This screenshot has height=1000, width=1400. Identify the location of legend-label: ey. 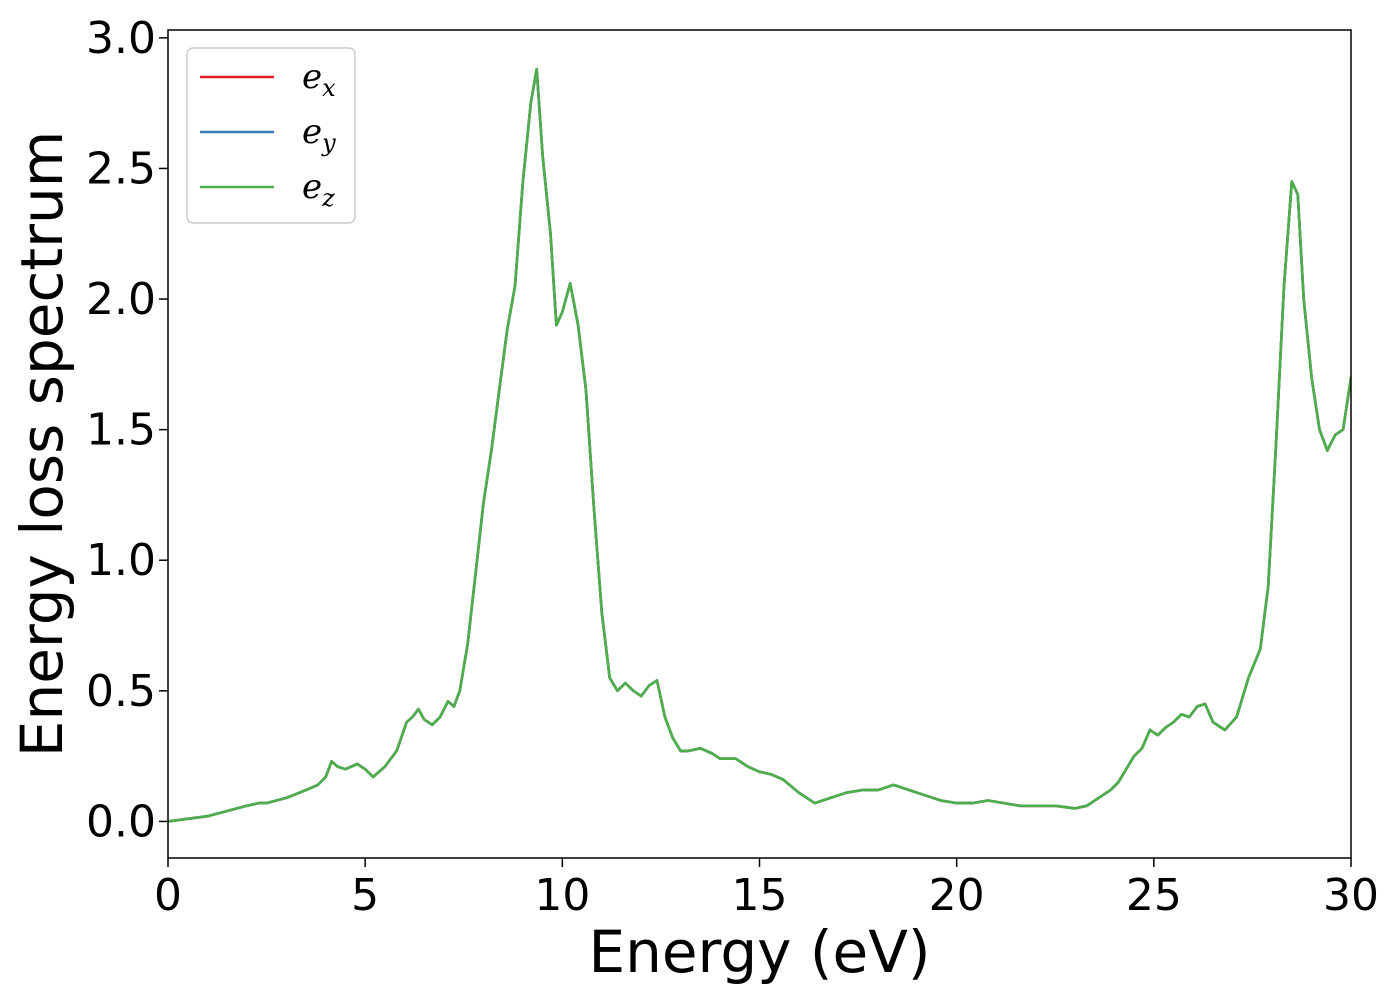
(319, 134).